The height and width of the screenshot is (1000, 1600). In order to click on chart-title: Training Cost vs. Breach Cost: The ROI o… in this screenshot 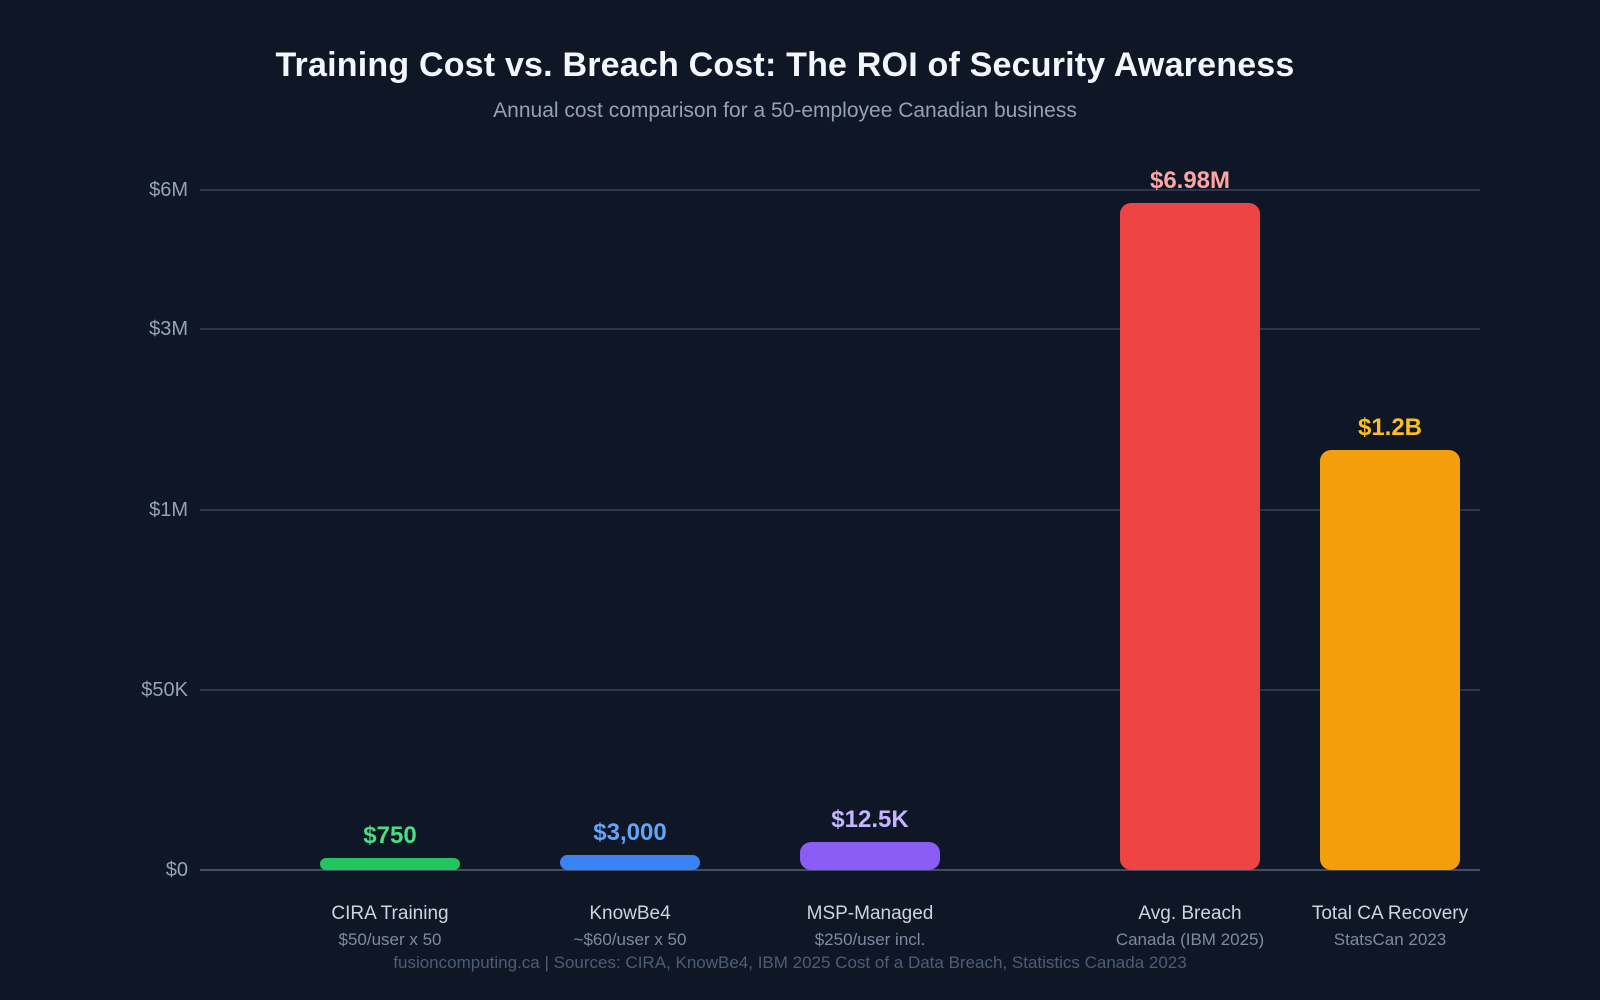, I will do `click(785, 65)`.